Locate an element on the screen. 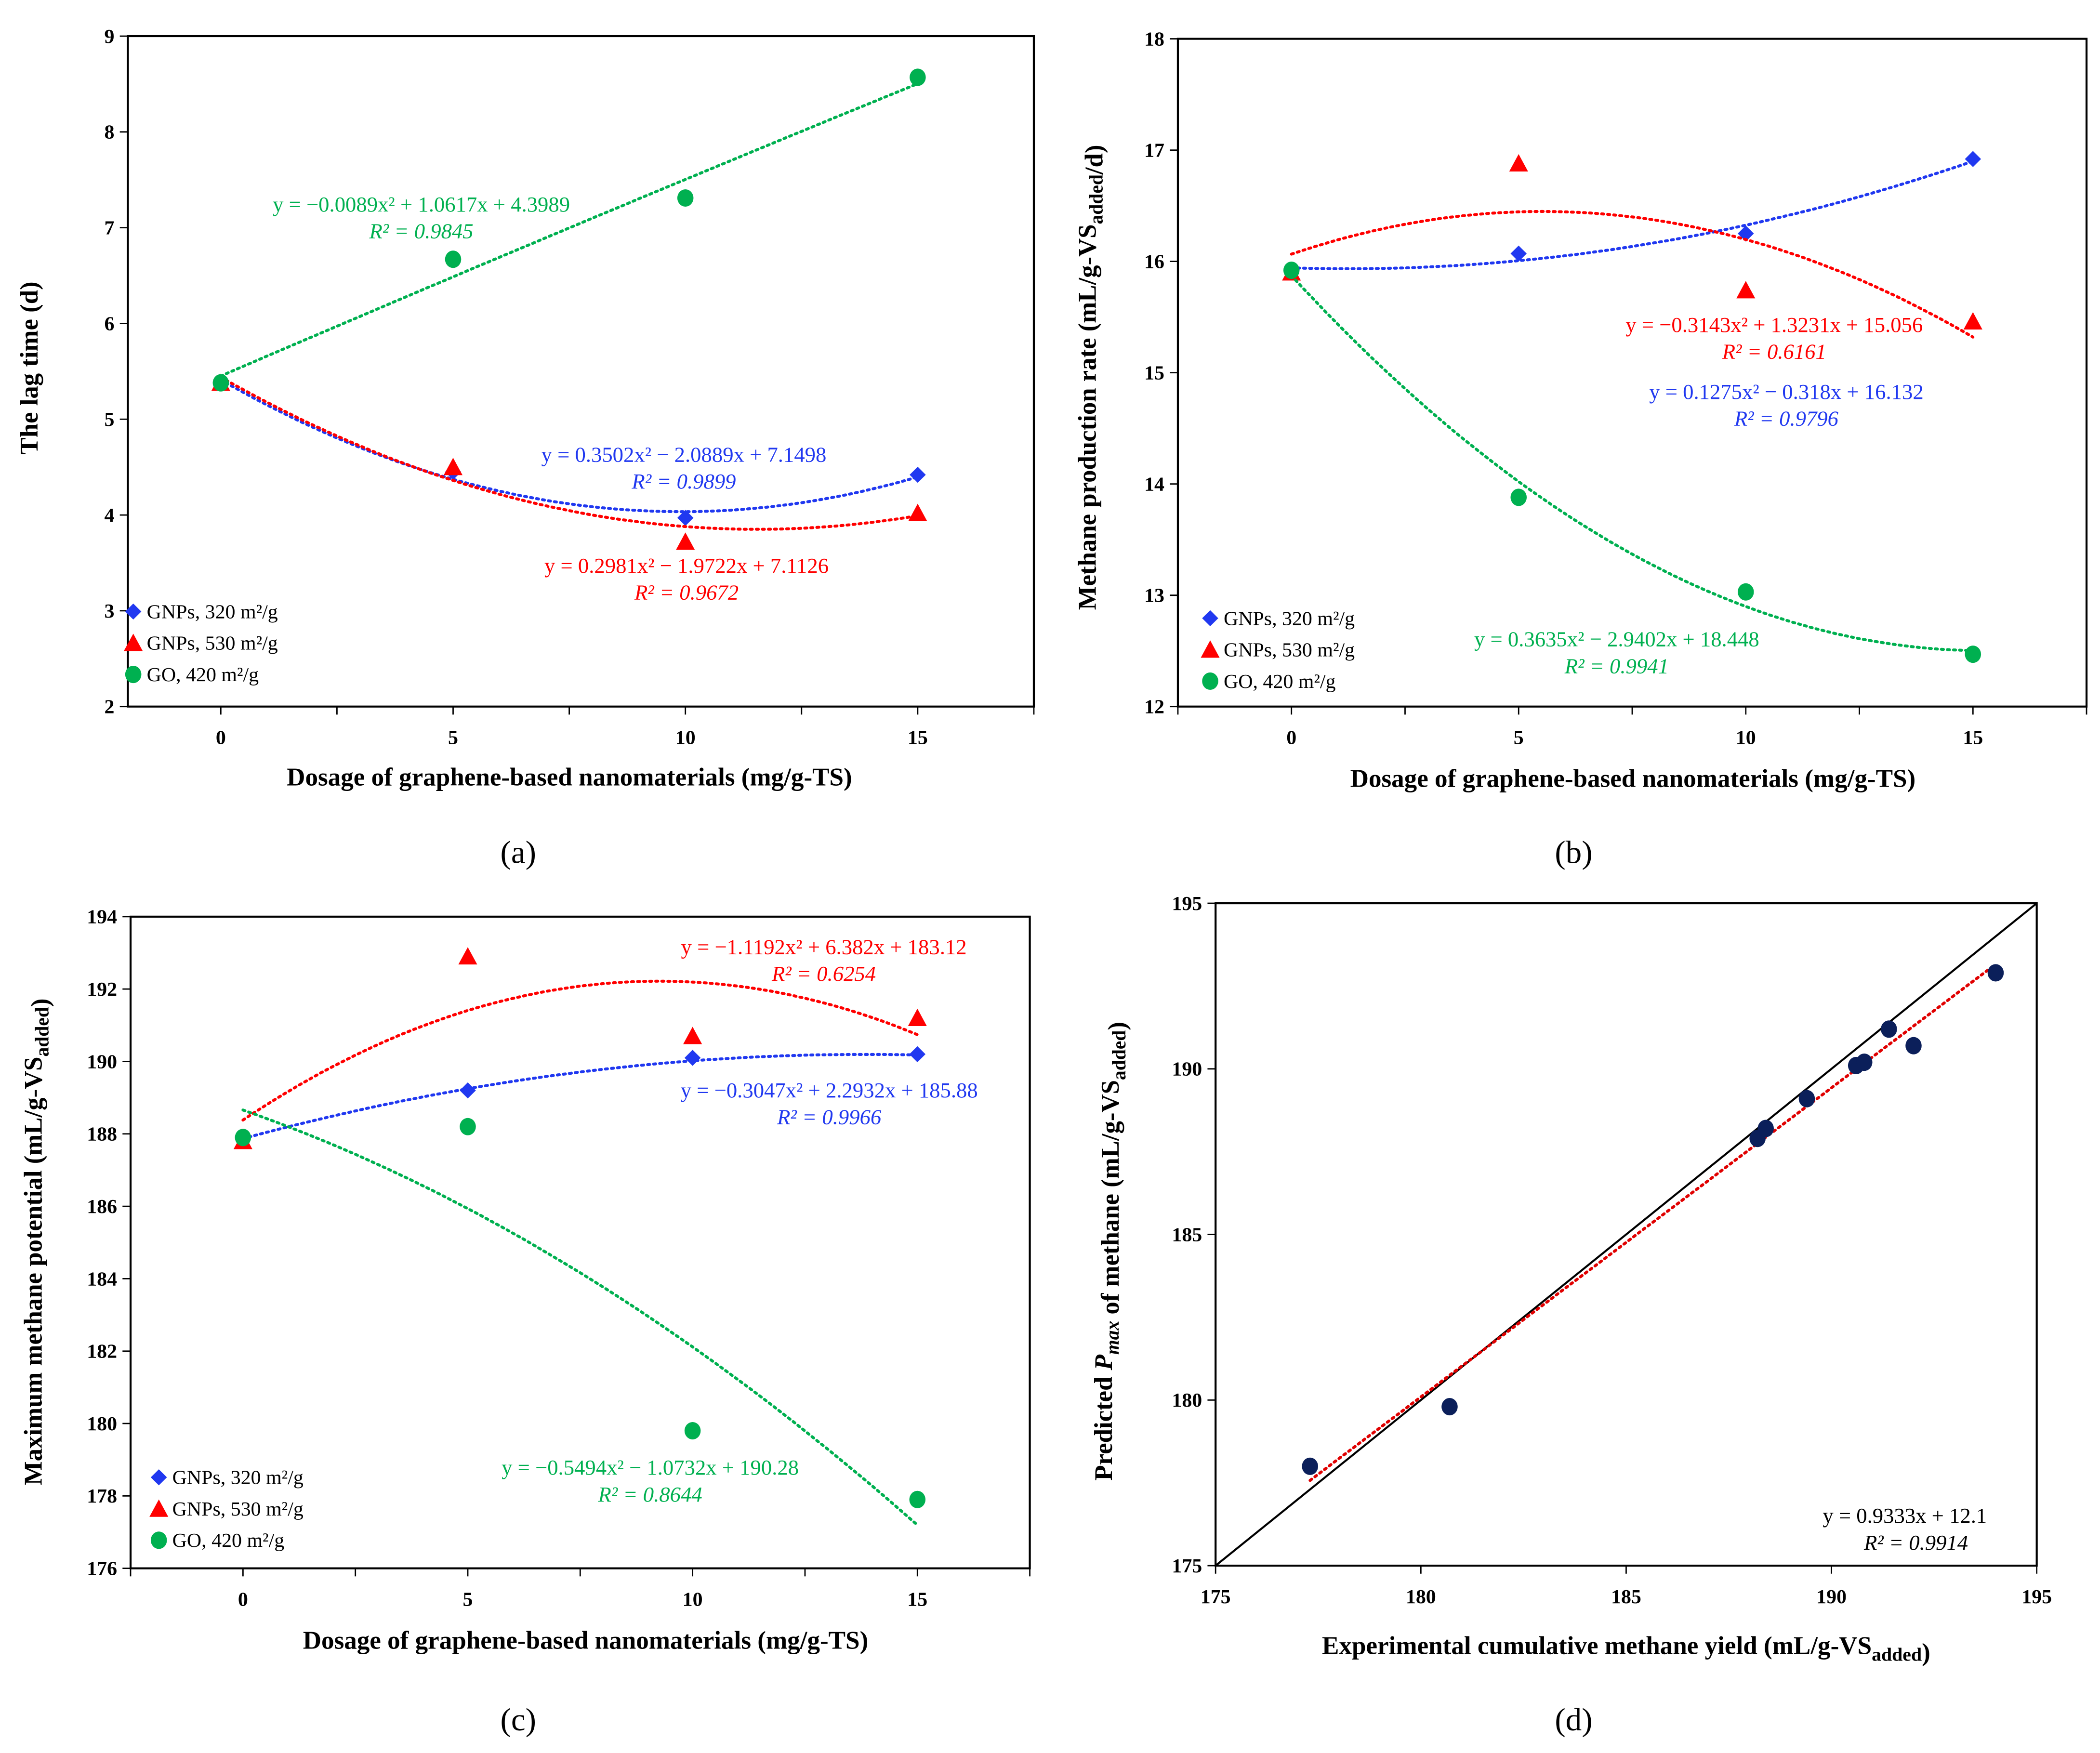 The height and width of the screenshot is (1753, 2100). y-tick-label: 3 is located at coordinates (110, 611).